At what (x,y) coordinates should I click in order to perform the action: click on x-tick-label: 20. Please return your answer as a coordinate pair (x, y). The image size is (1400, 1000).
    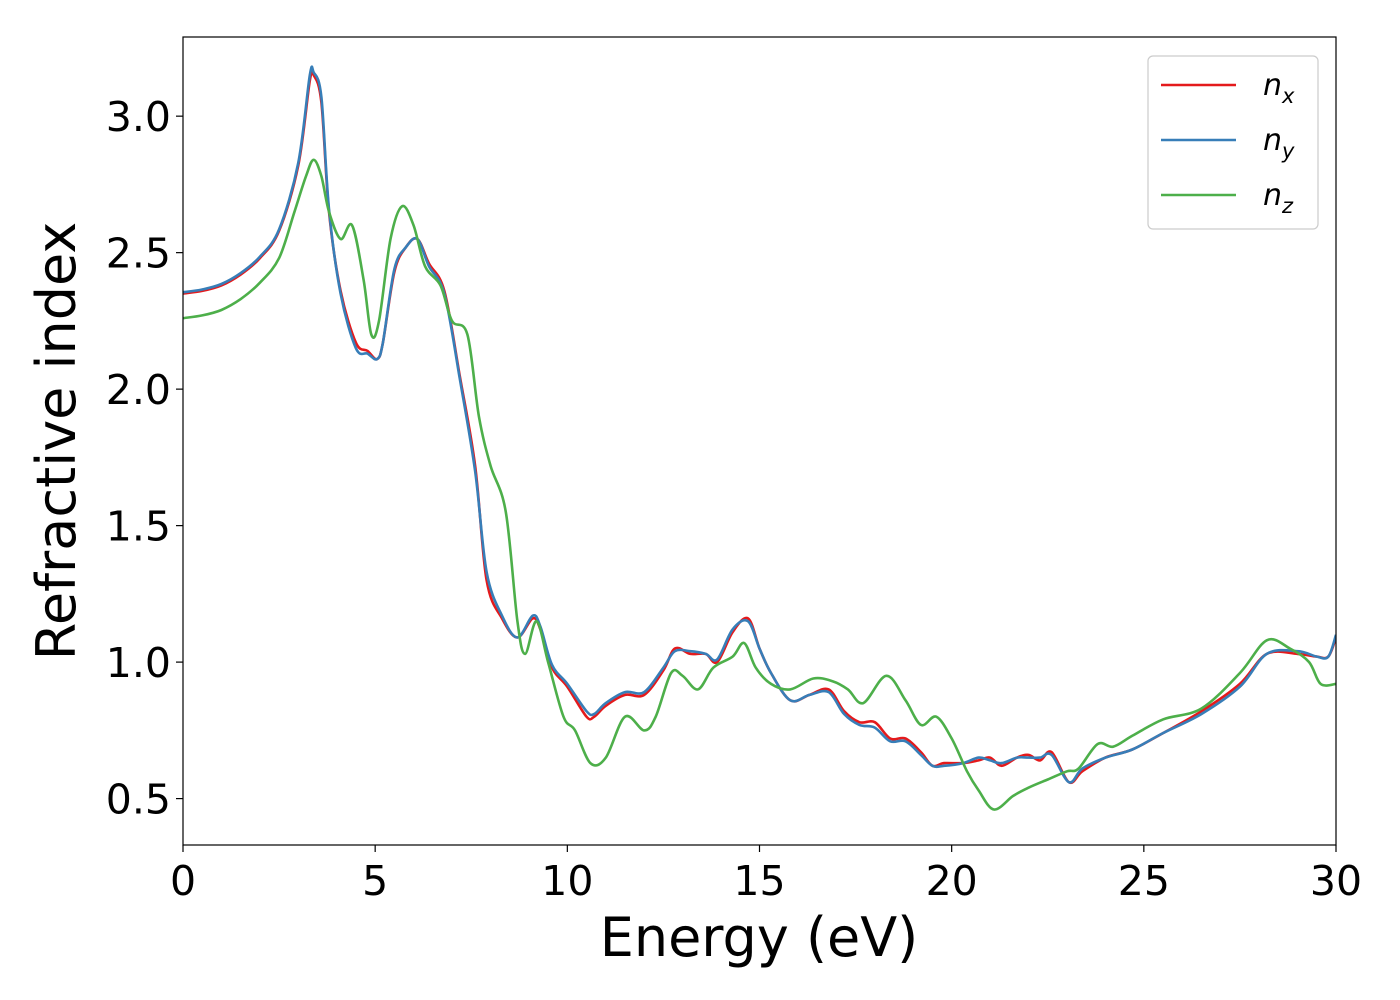
    Looking at the image, I should click on (952, 881).